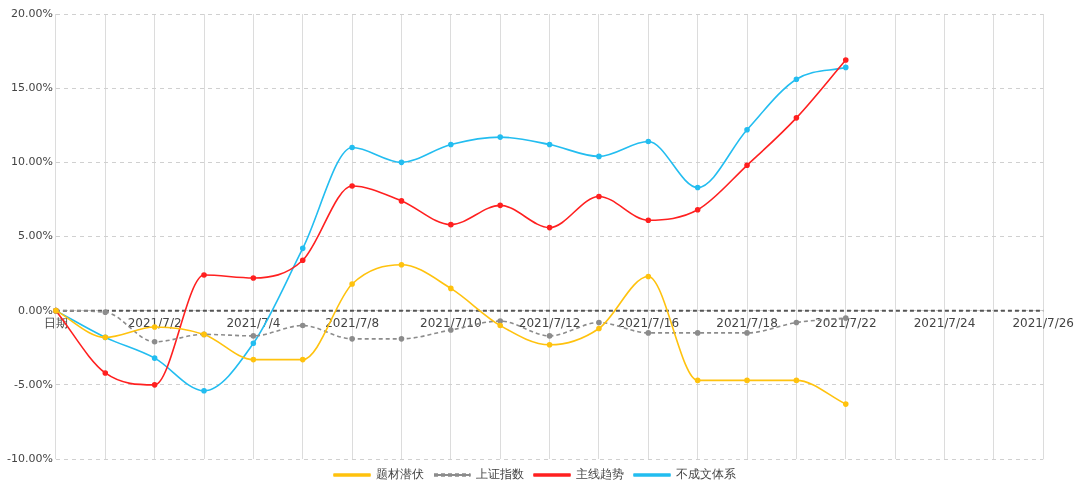 Image resolution: width=1080 pixels, height=495 pixels. Describe the element at coordinates (35, 310) in the screenshot. I see `y-tick-label: 0.00%` at that location.